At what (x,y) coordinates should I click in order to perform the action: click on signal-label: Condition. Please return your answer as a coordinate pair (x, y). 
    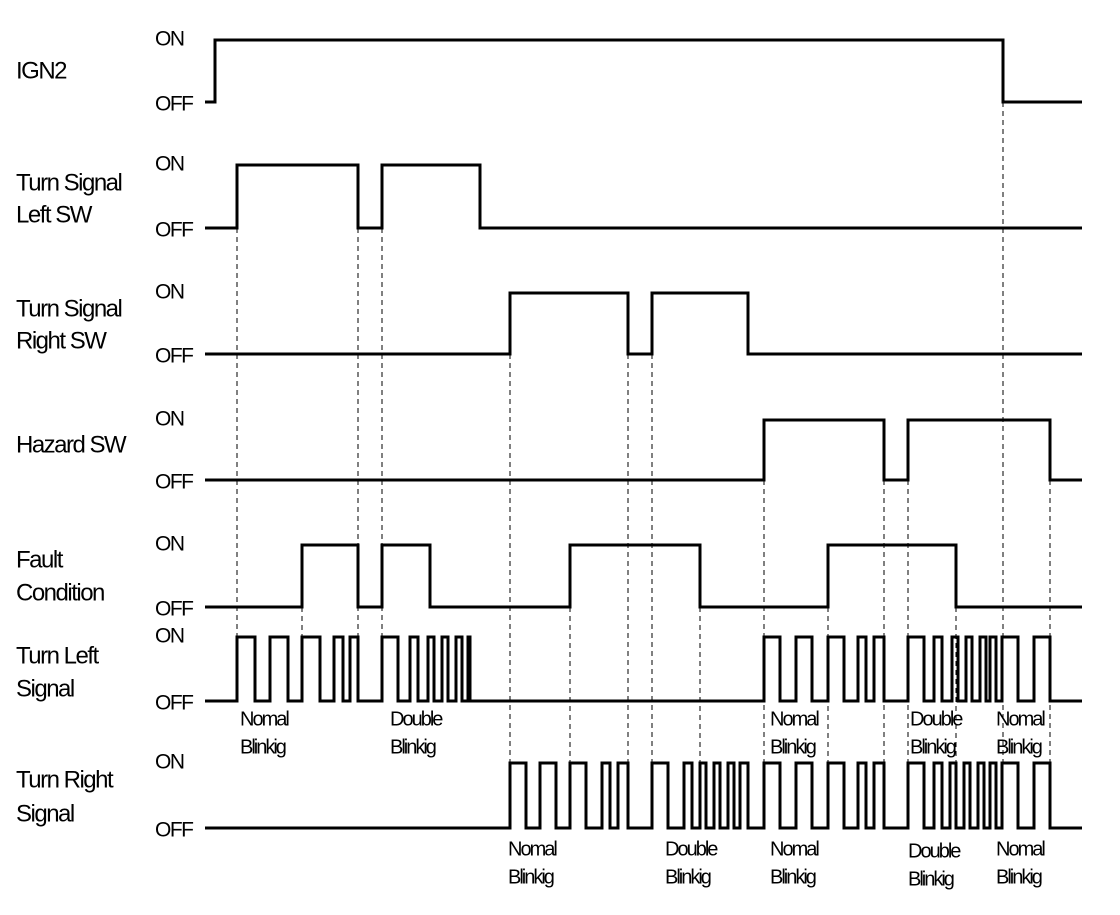
    Looking at the image, I should click on (60, 592).